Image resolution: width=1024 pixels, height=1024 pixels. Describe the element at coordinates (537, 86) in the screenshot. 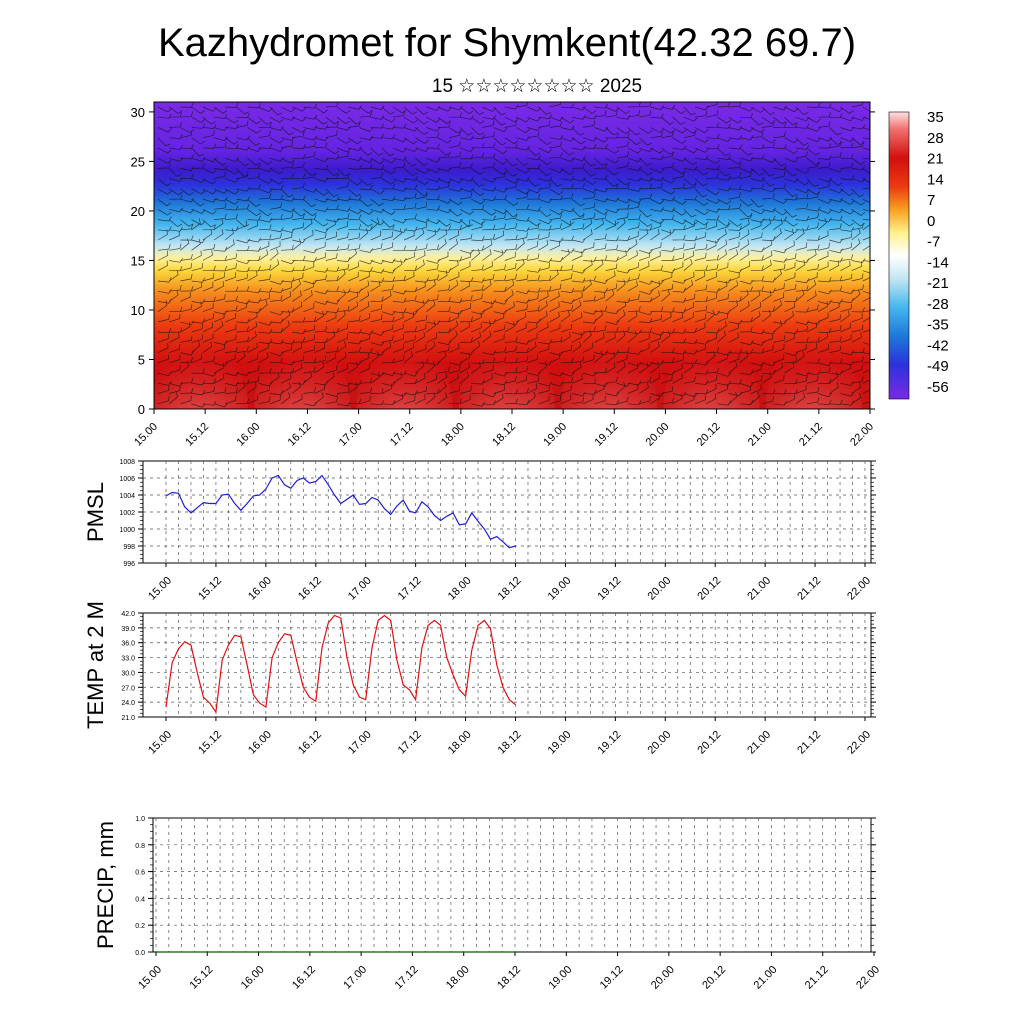

I see `chart-subtitle: 15 ☆☆☆☆☆☆☆☆ 2025` at that location.